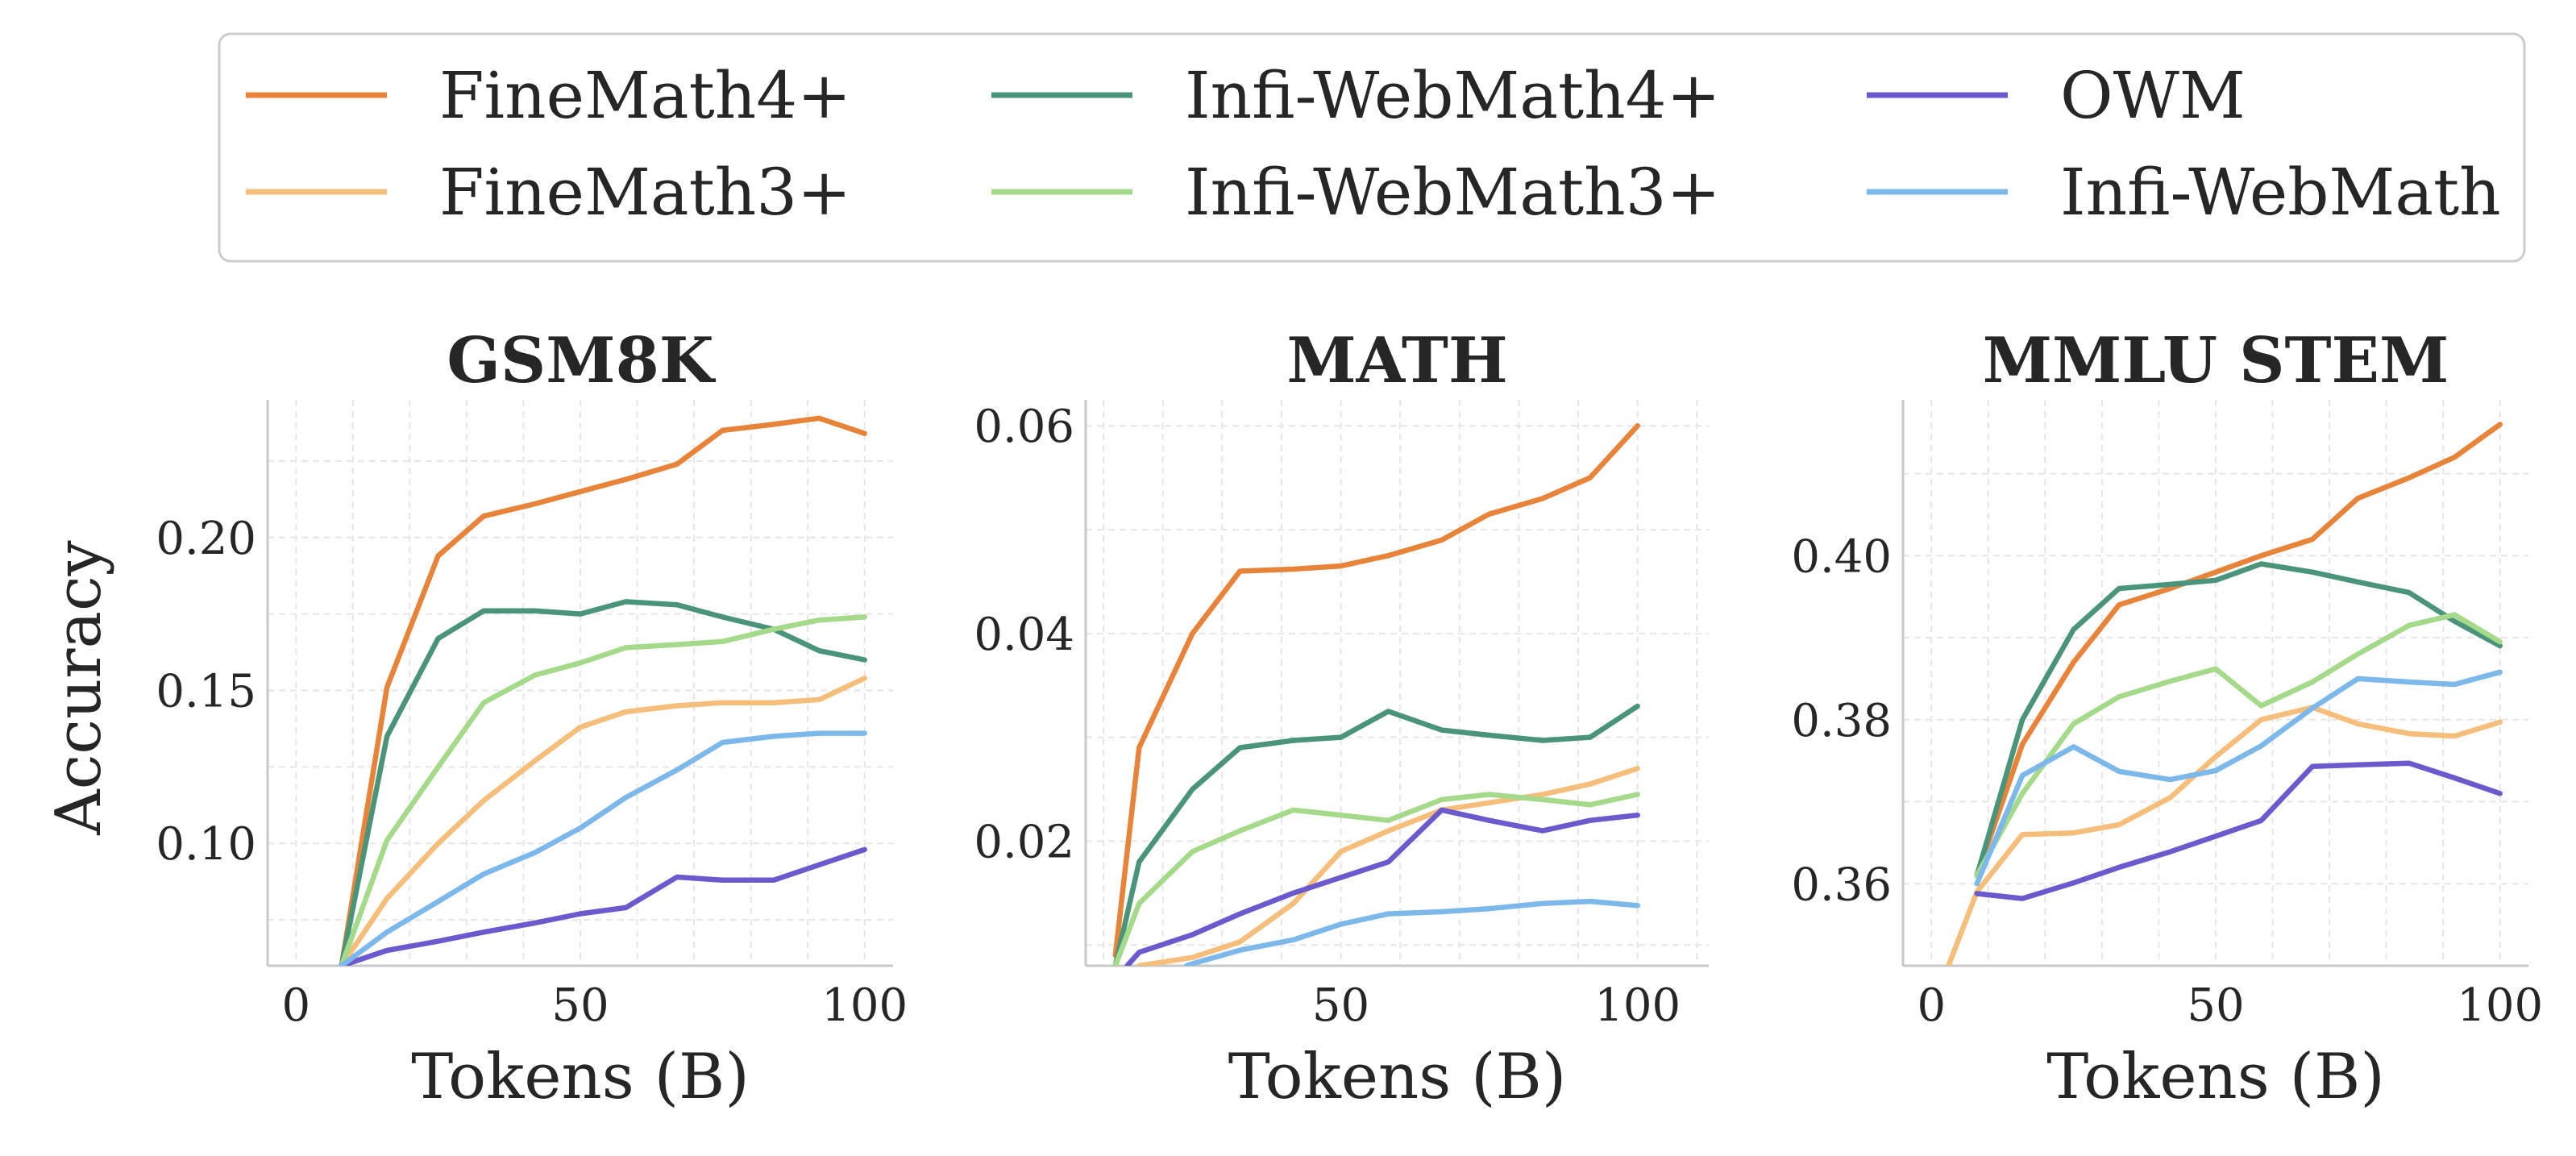 The image size is (2576, 1156). What do you see at coordinates (1453, 95) in the screenshot?
I see `legend-label: Infi-WebMath4+` at bounding box center [1453, 95].